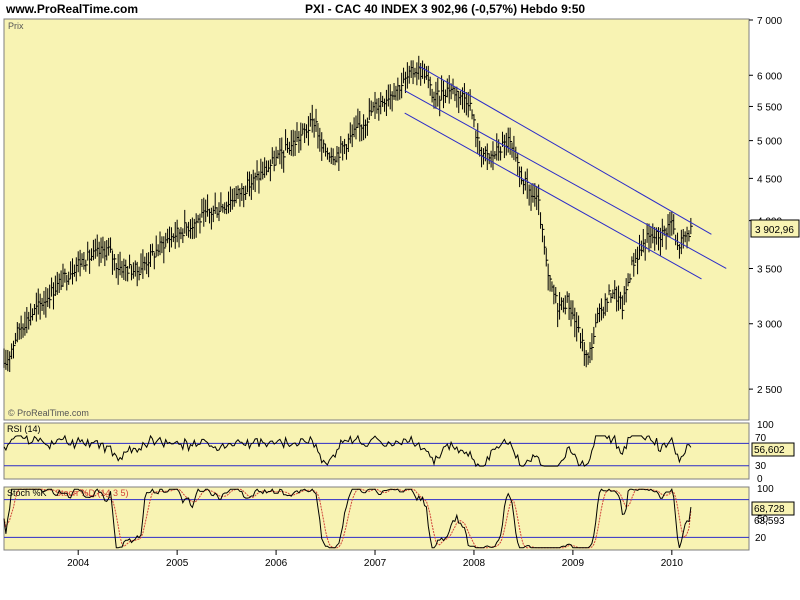  I want to click on time-tick-label: 2010, so click(672, 563).